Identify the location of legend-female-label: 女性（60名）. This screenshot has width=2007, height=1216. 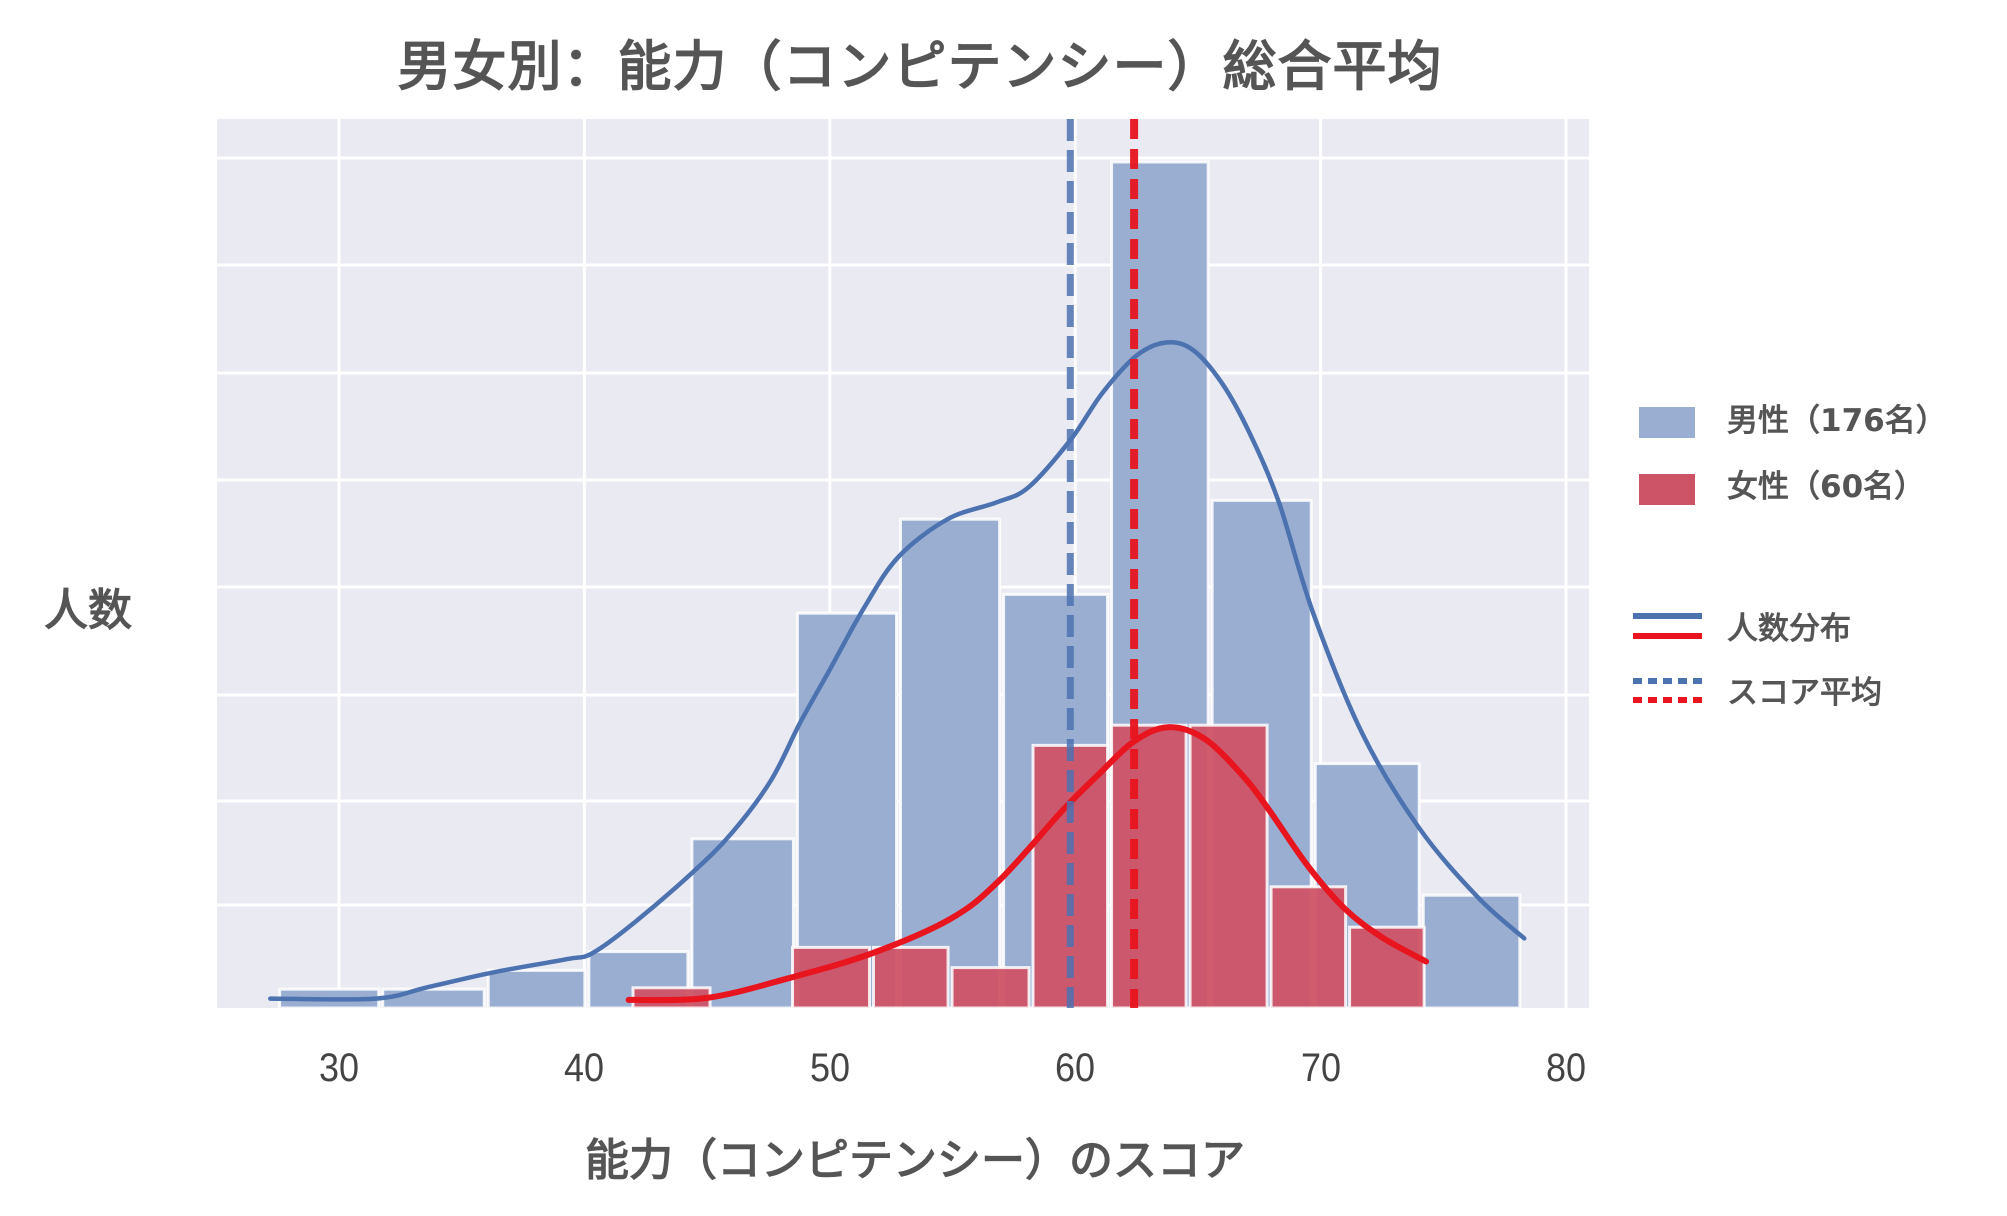
(1826, 487).